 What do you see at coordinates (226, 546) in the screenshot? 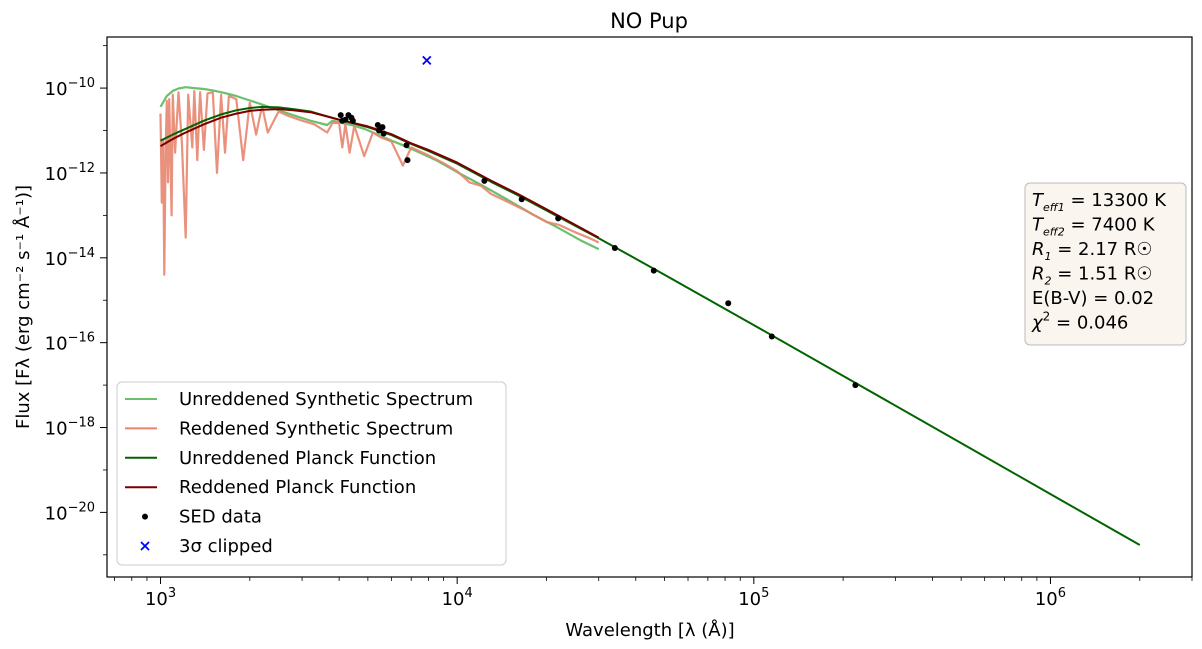
I see `legend-label: 3σ clipped` at bounding box center [226, 546].